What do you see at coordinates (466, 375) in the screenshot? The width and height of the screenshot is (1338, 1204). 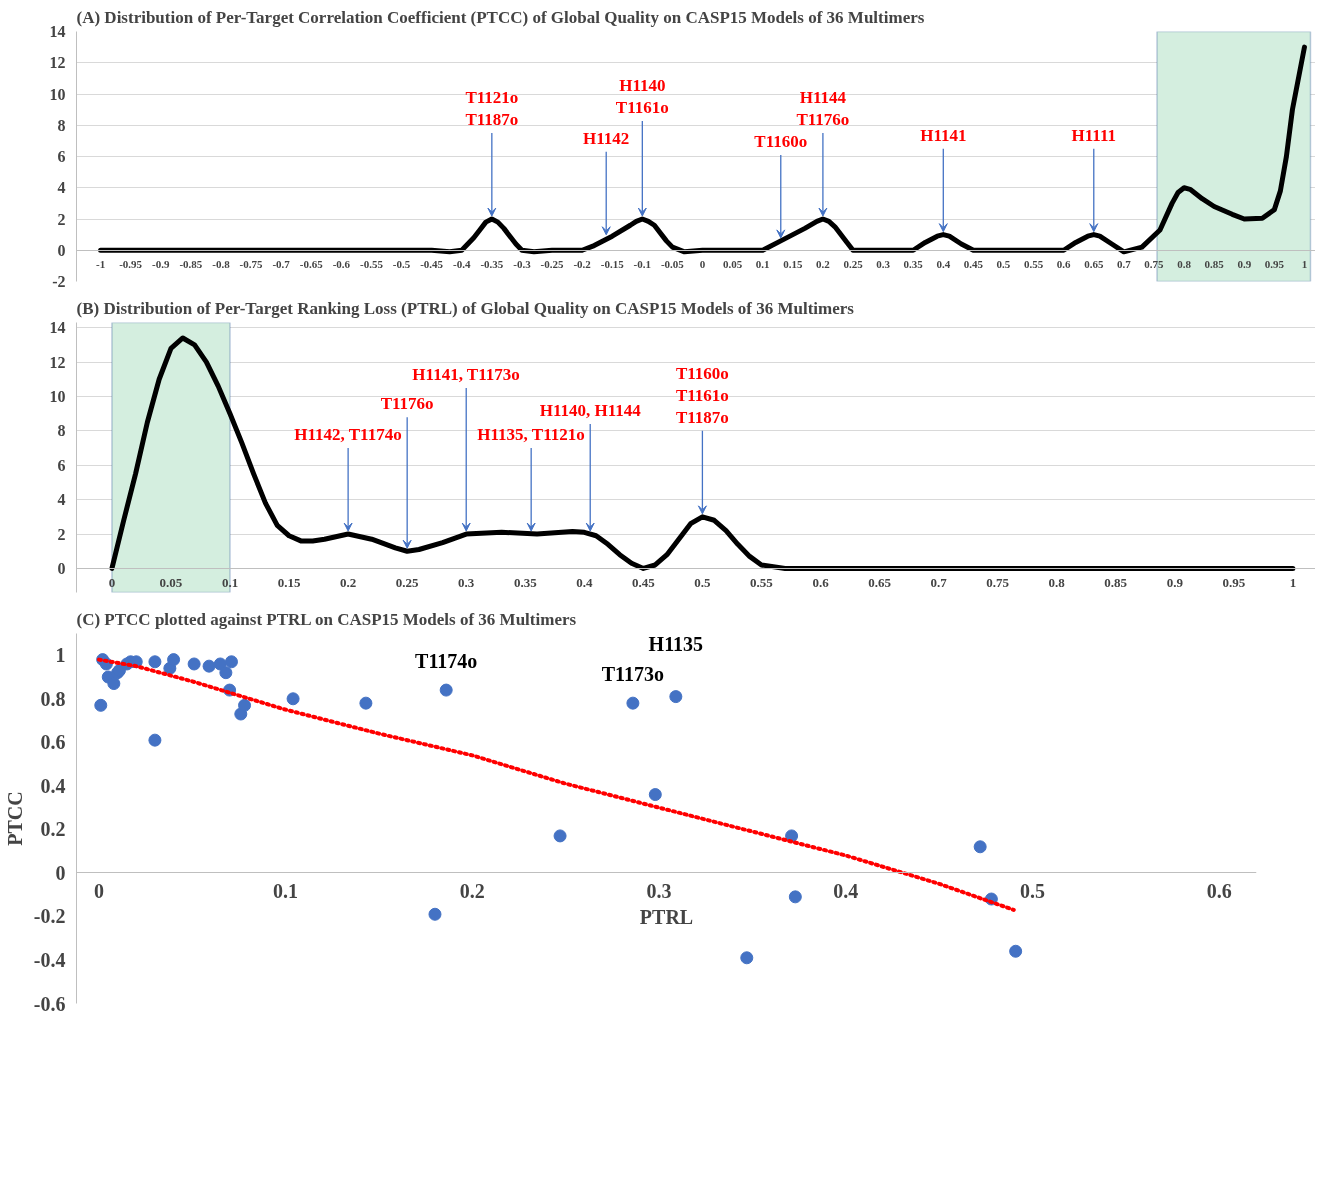 I see `annotation: H1141, T1173o` at bounding box center [466, 375].